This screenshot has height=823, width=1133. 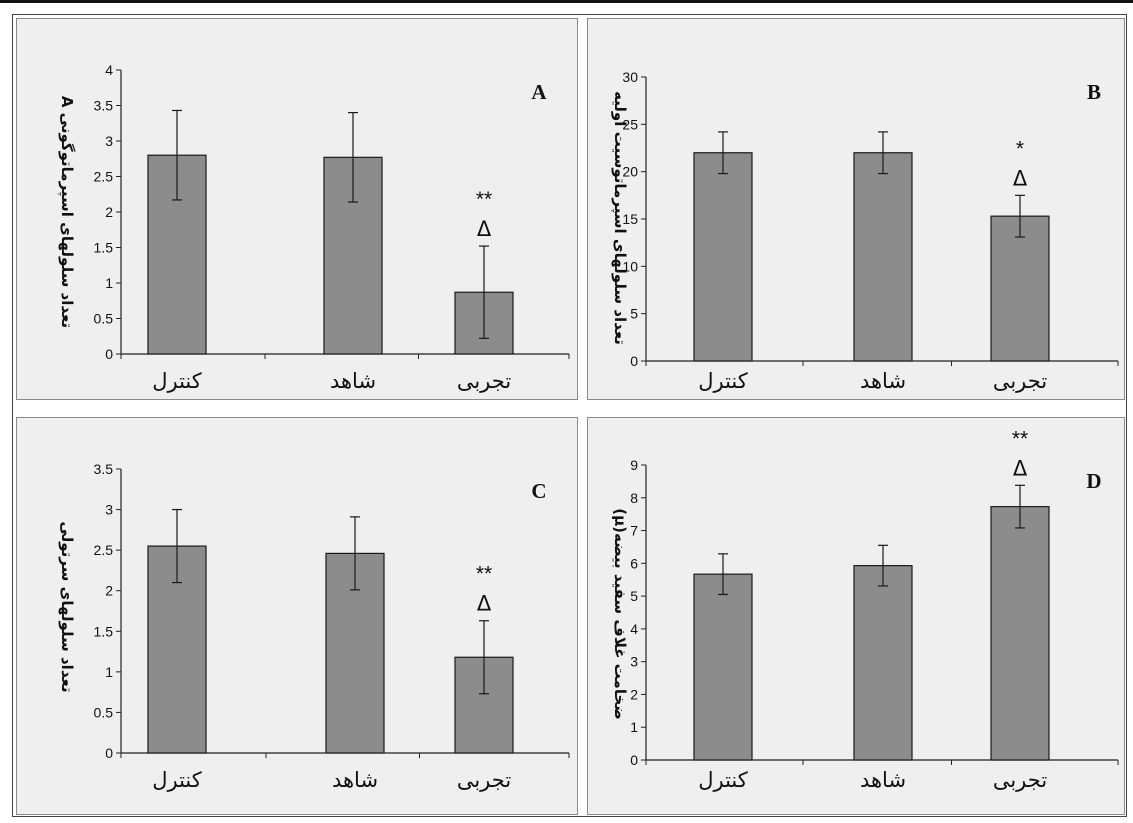 I want to click on y-axis-label: تعداد سلولهای اسپرماتوگونی A, so click(x=66, y=212).